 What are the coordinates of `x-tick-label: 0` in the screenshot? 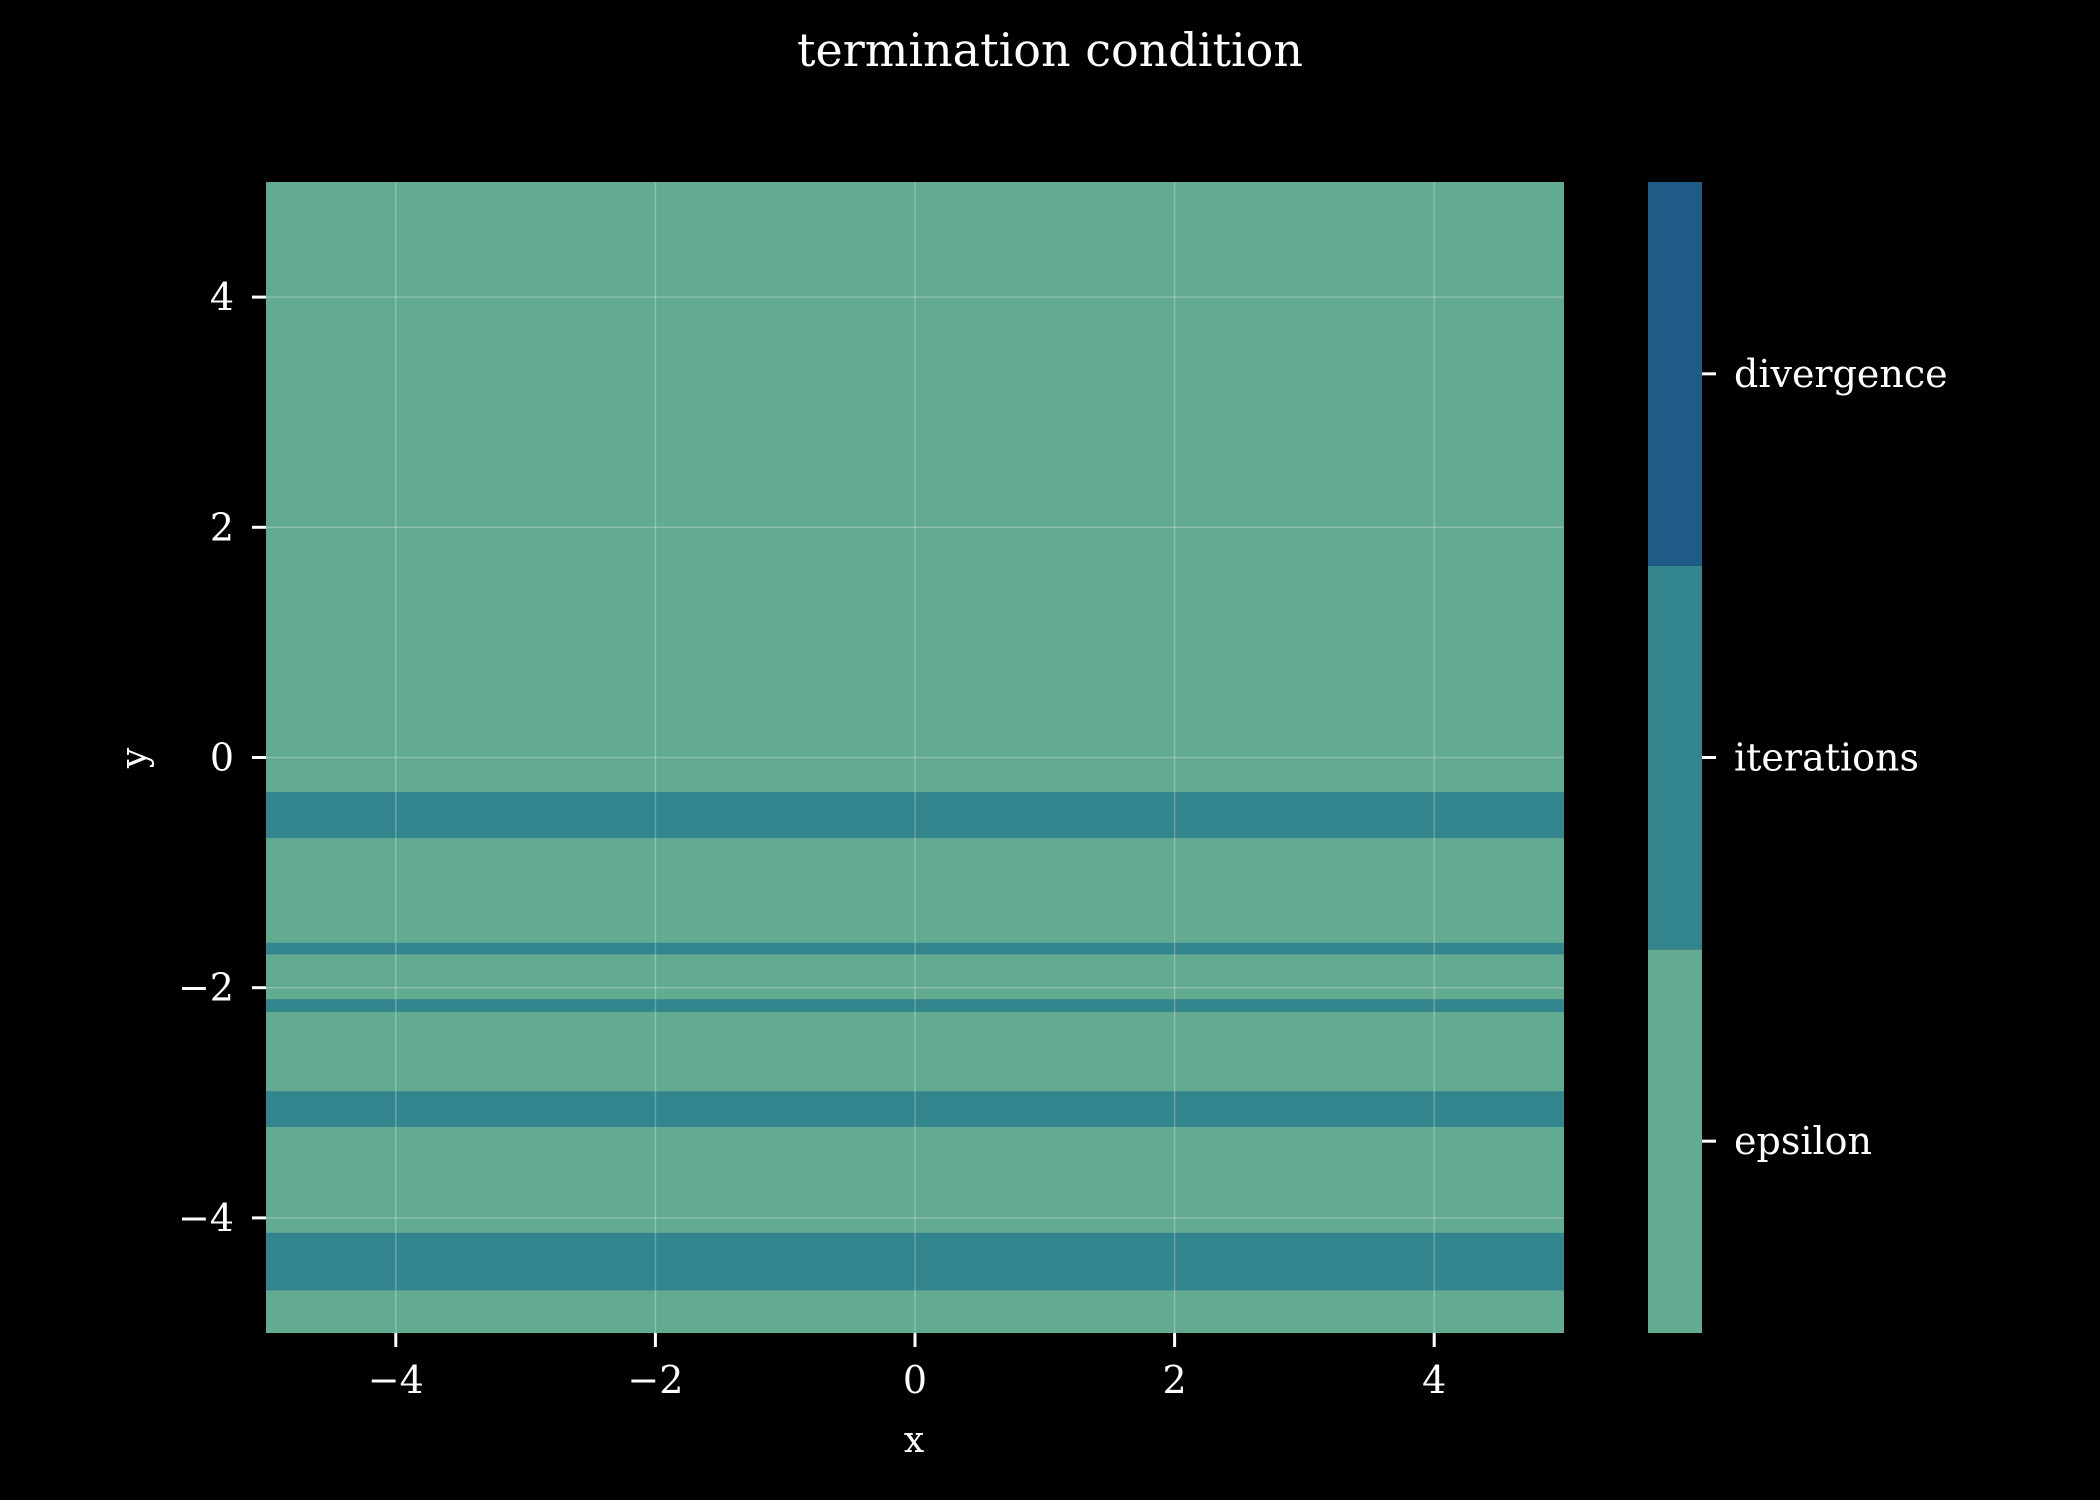 It's located at (915, 1380).